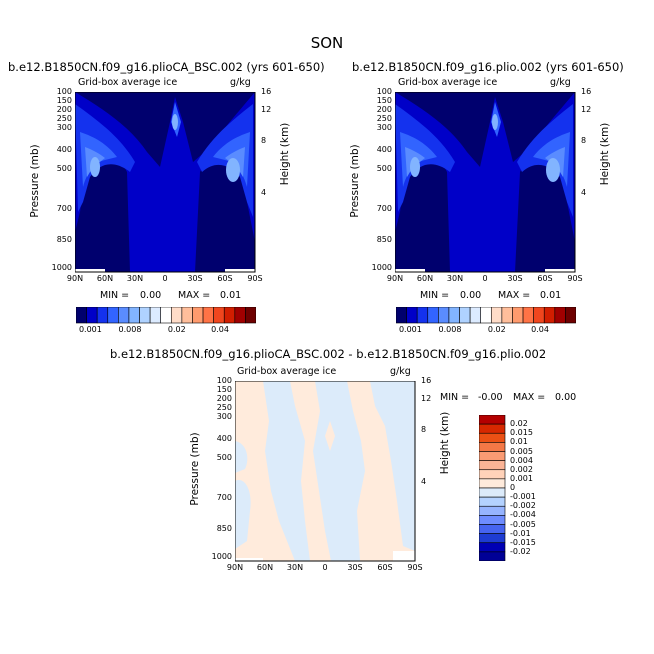 This screenshot has width=654, height=654. What do you see at coordinates (523, 542) in the screenshot?
I see `colorbar-label: -0.015` at bounding box center [523, 542].